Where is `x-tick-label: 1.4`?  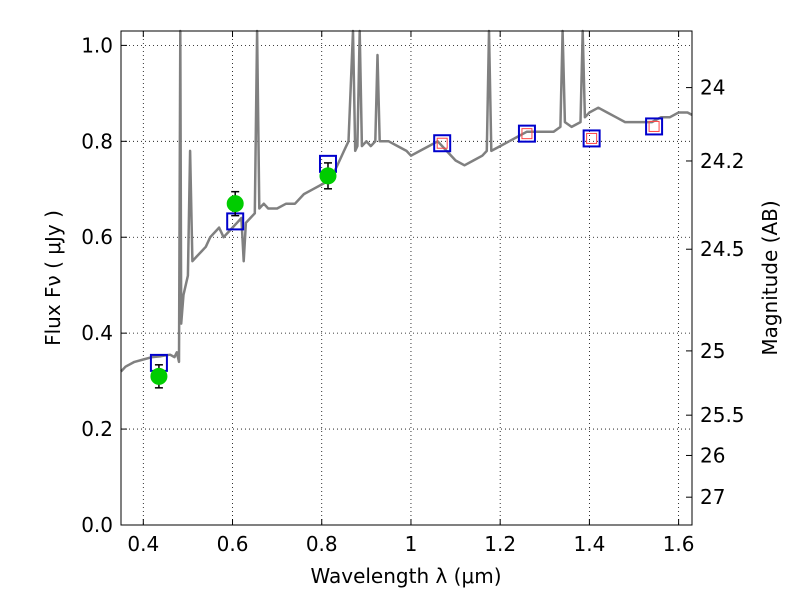 x-tick-label: 1.4 is located at coordinates (589, 544).